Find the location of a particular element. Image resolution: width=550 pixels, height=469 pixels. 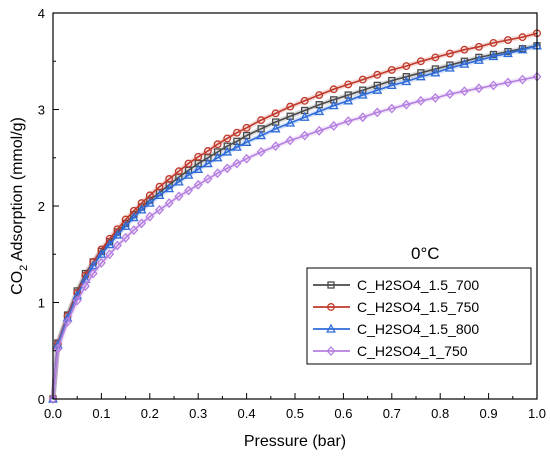

legend-entry: C_H2SO4_1.5_700 is located at coordinates (396, 285).